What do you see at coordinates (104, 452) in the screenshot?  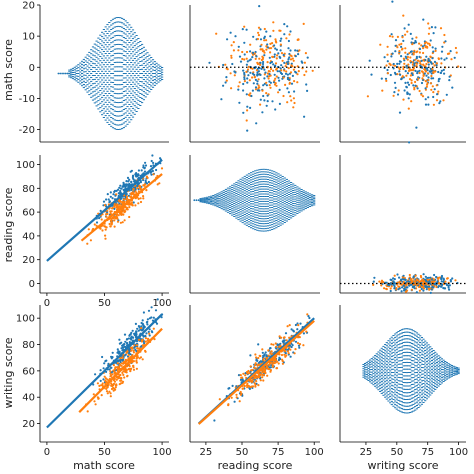 I see `x-tick-label: 50` at bounding box center [104, 452].